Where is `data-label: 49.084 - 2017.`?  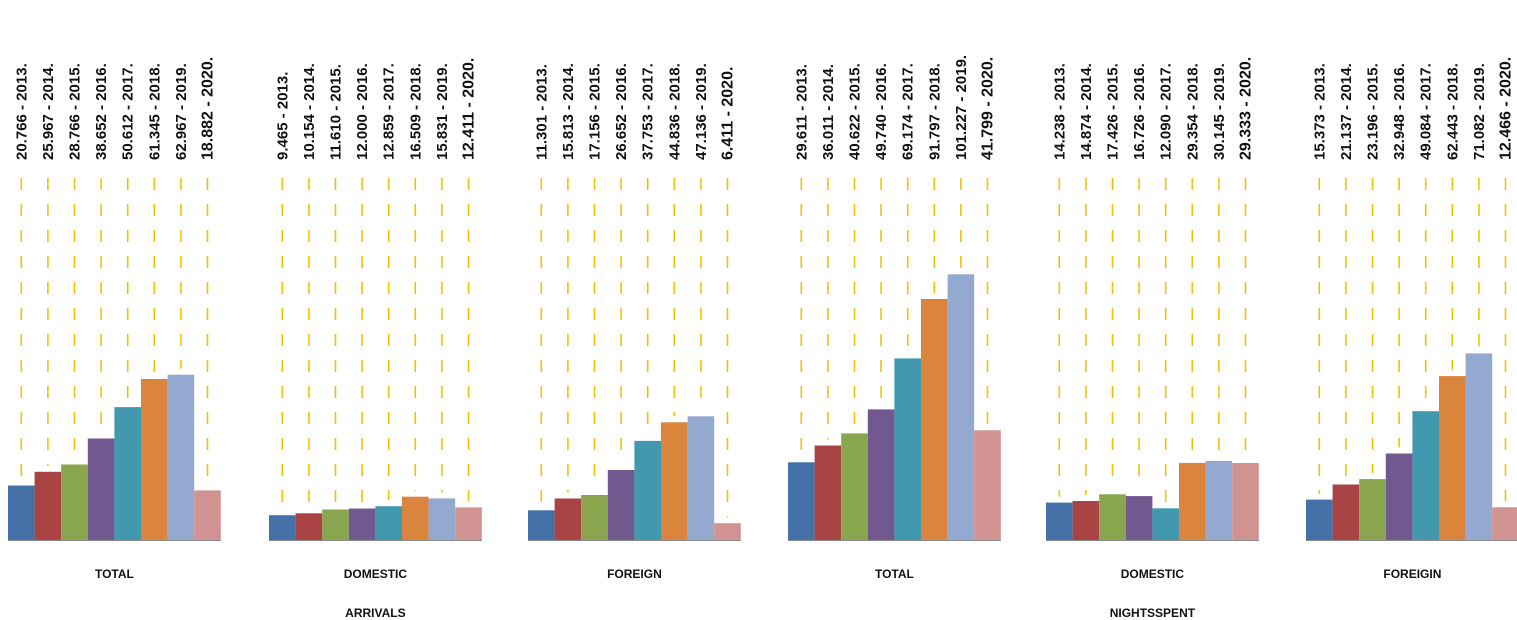 data-label: 49.084 - 2017. is located at coordinates (1426, 111).